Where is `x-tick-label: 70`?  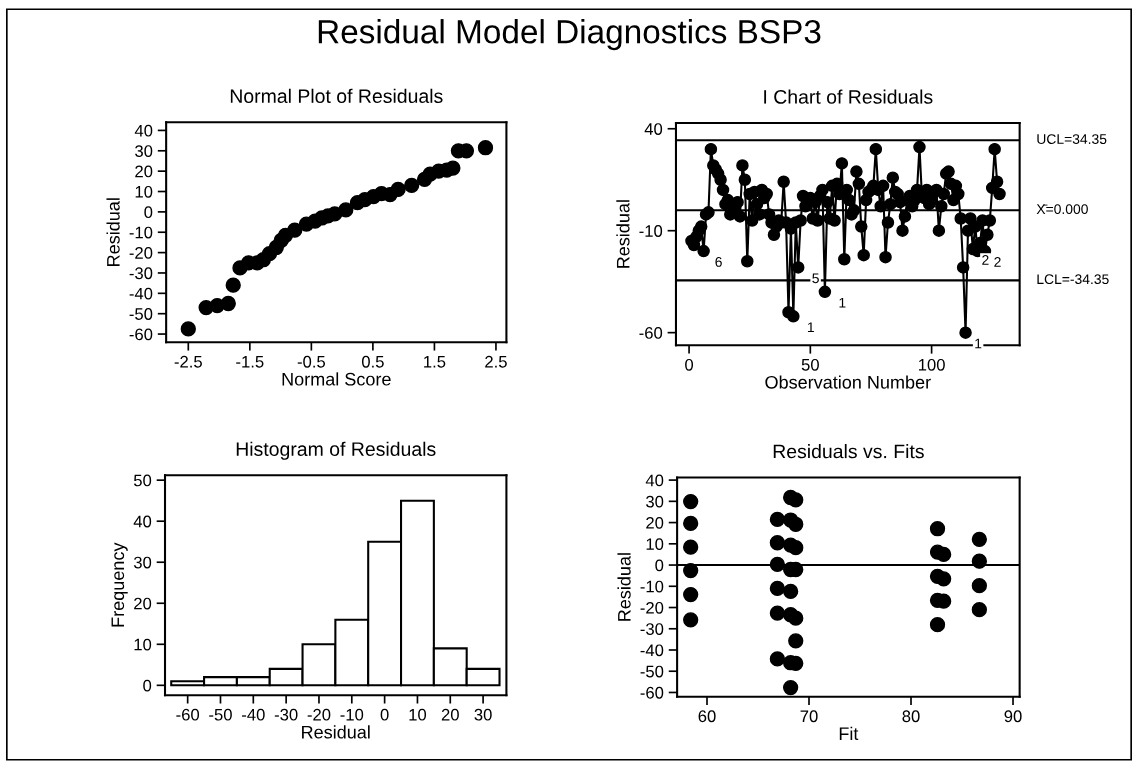 x-tick-label: 70 is located at coordinates (809, 716).